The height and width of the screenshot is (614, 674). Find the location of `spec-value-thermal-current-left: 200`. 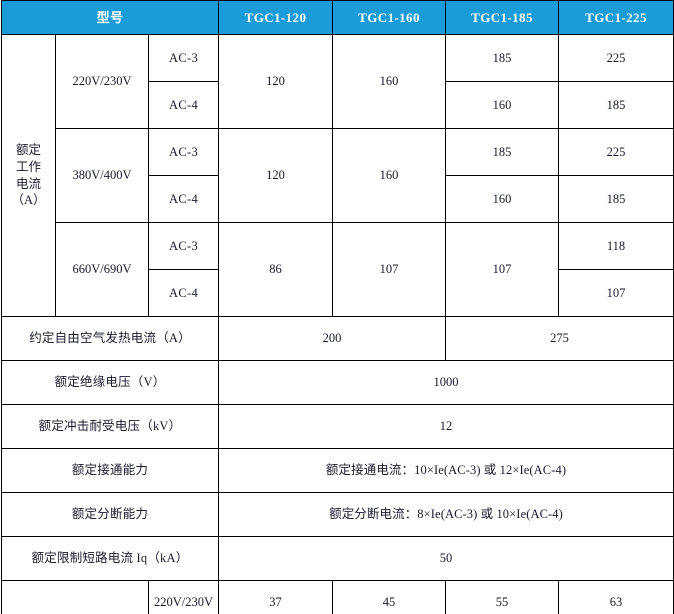

spec-value-thermal-current-left: 200 is located at coordinates (332, 338).